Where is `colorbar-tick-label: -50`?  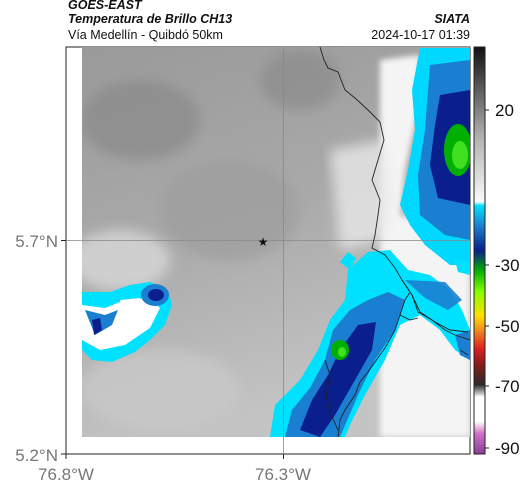 colorbar-tick-label: -50 is located at coordinates (507, 326).